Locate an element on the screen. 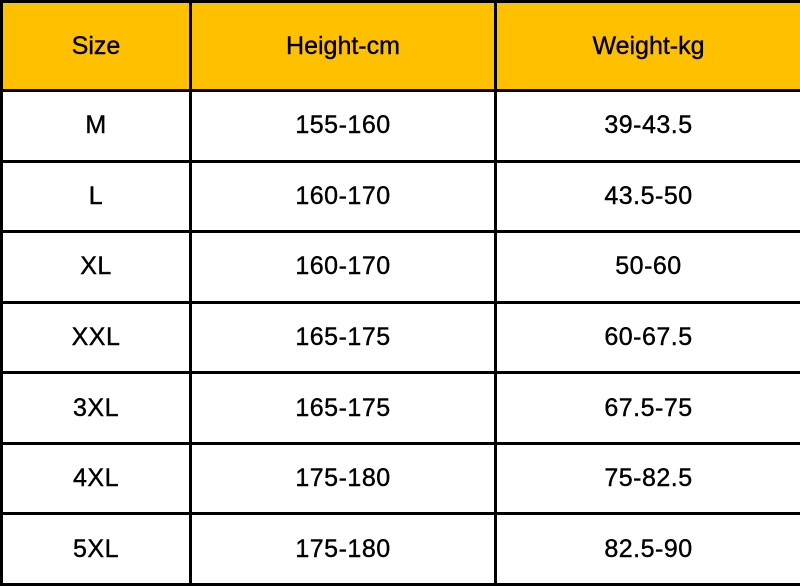 This screenshot has width=800, height=586. size-cell: 5XL is located at coordinates (96, 549).